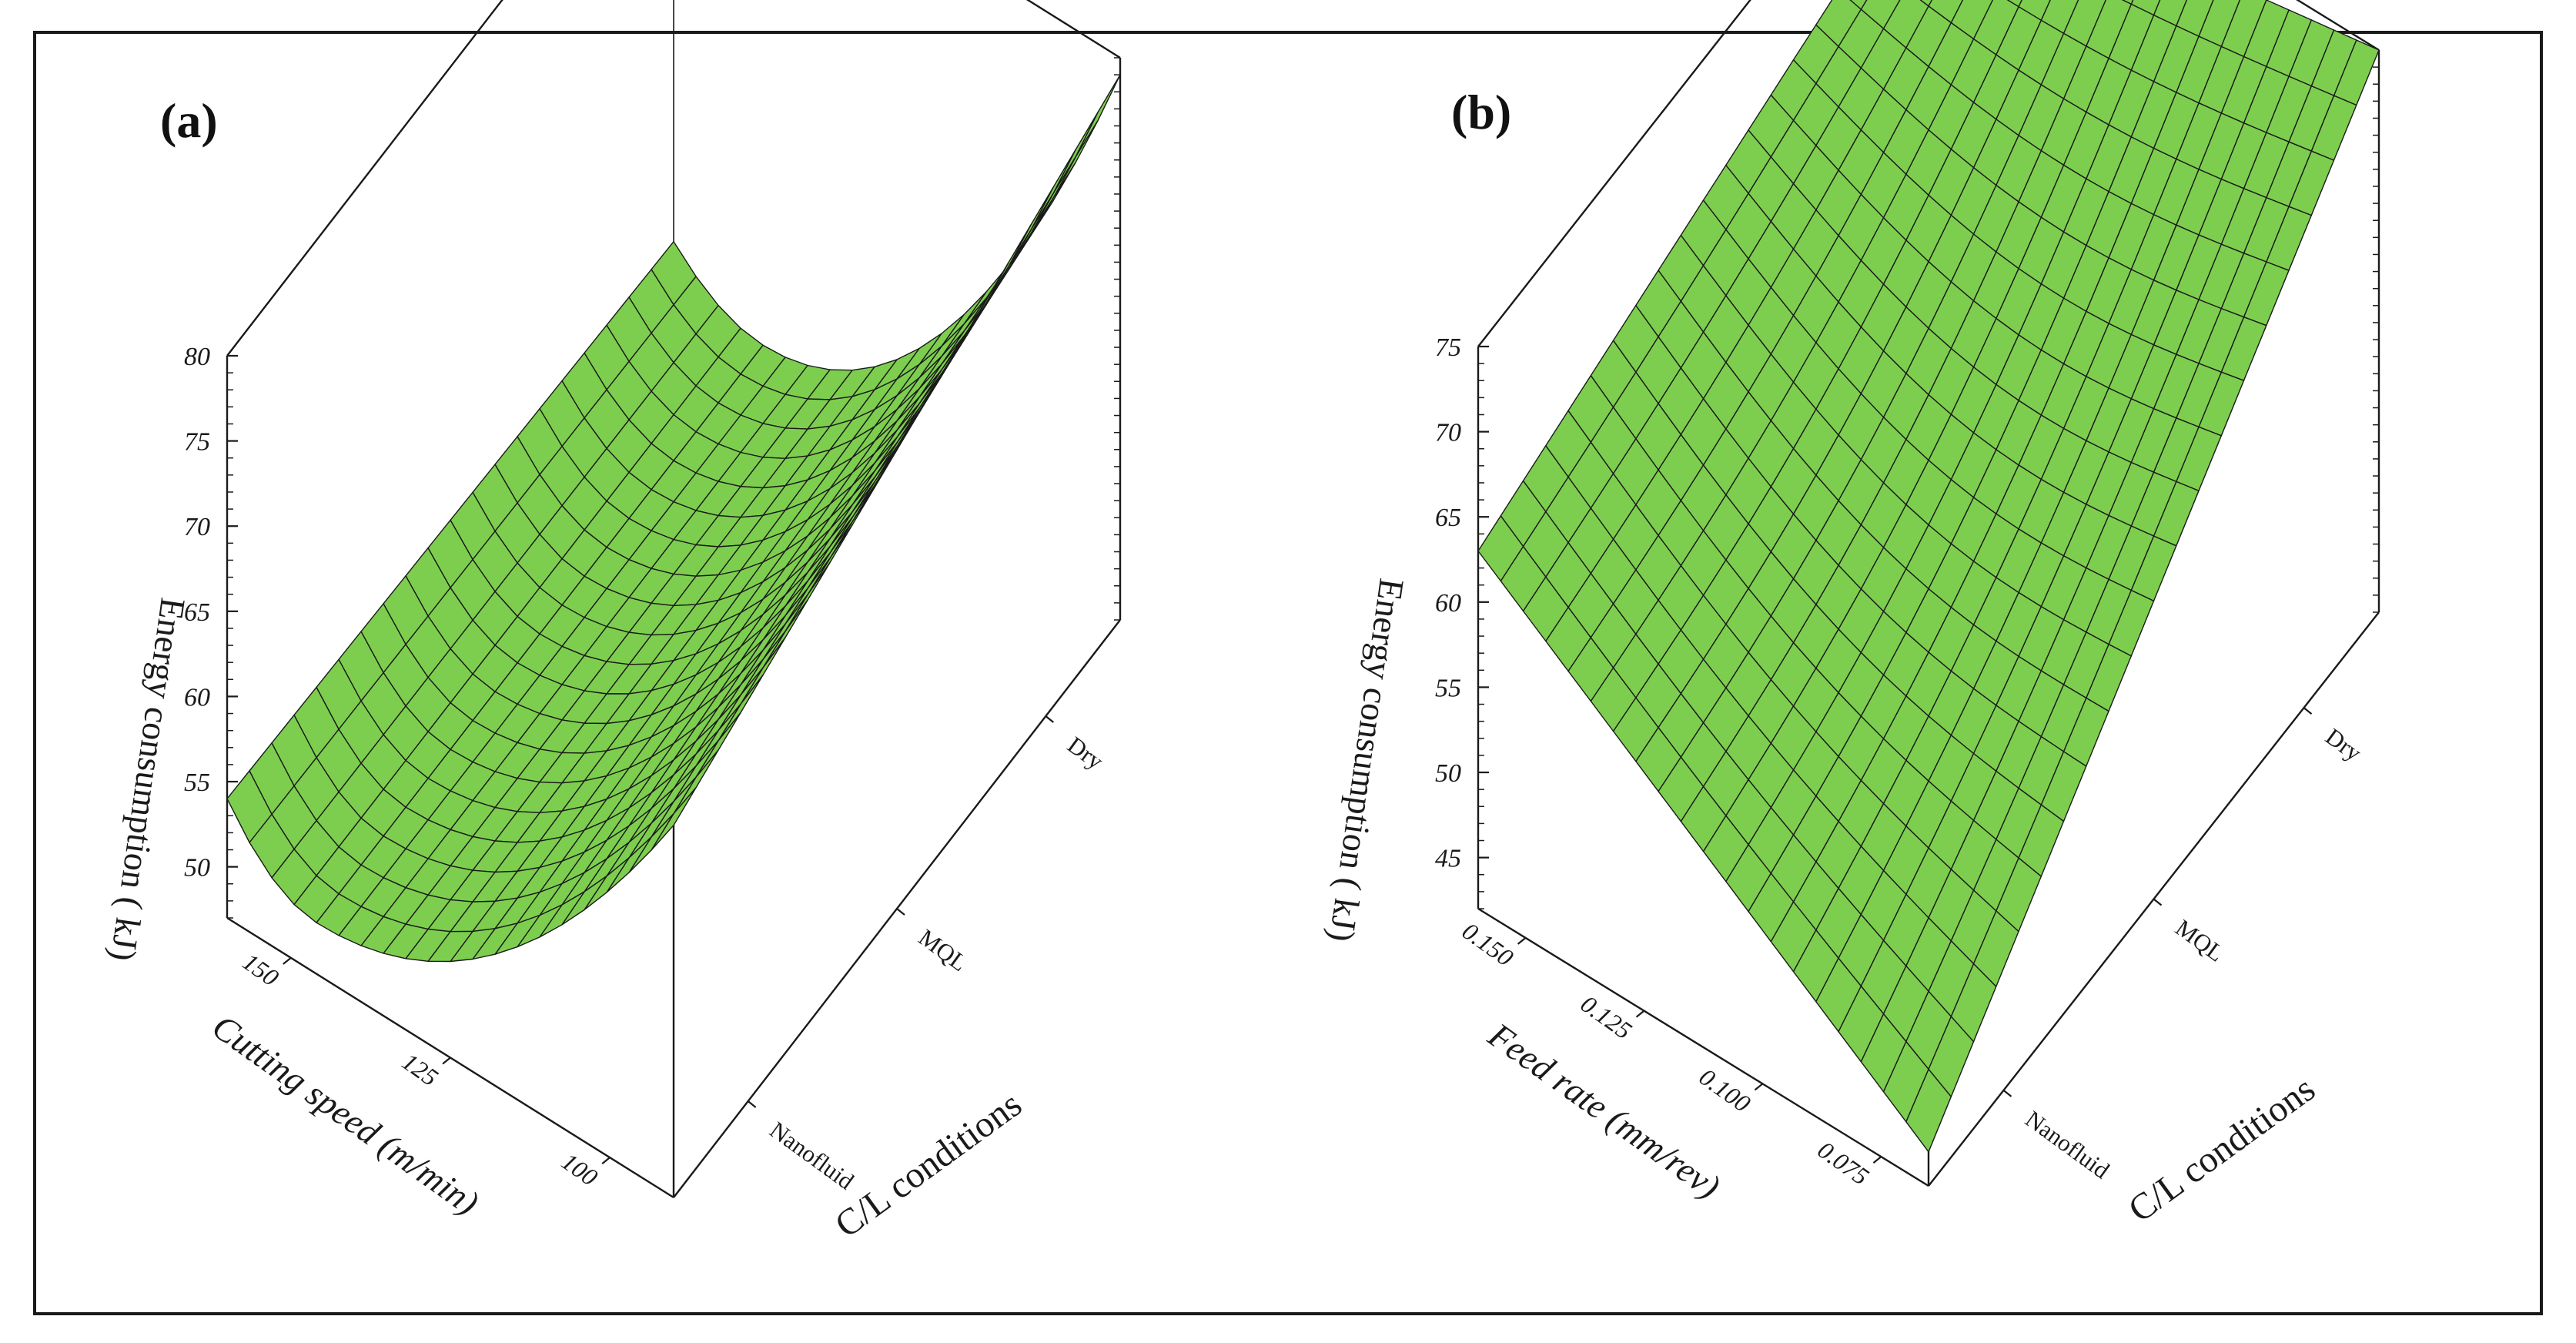 The width and height of the screenshot is (2576, 1343). I want to click on panel-label: (b), so click(1481, 112).